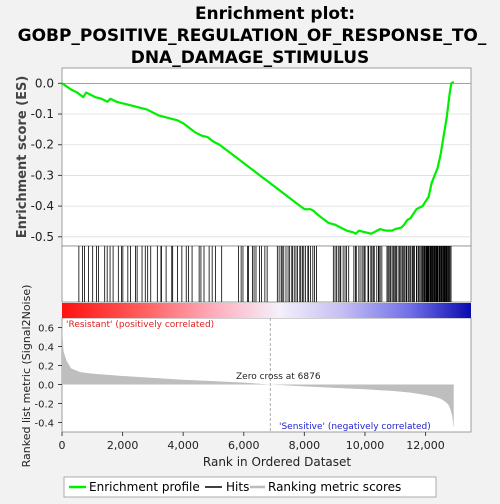 This screenshot has height=504, width=500. I want to click on x-tick-label: 6,000, so click(244, 445).